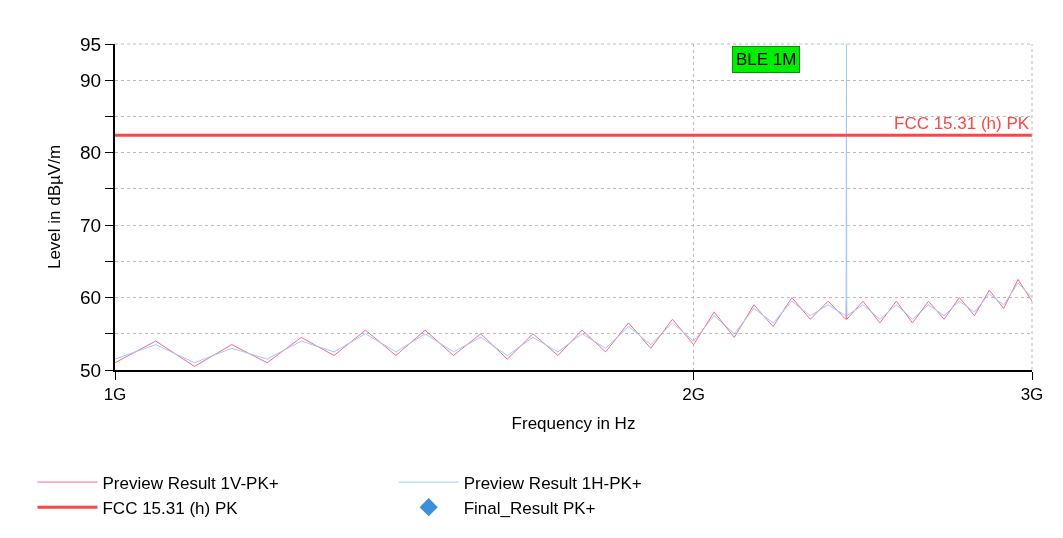  Describe the element at coordinates (766, 59) in the screenshot. I see `annotation: BLE 1M` at that location.